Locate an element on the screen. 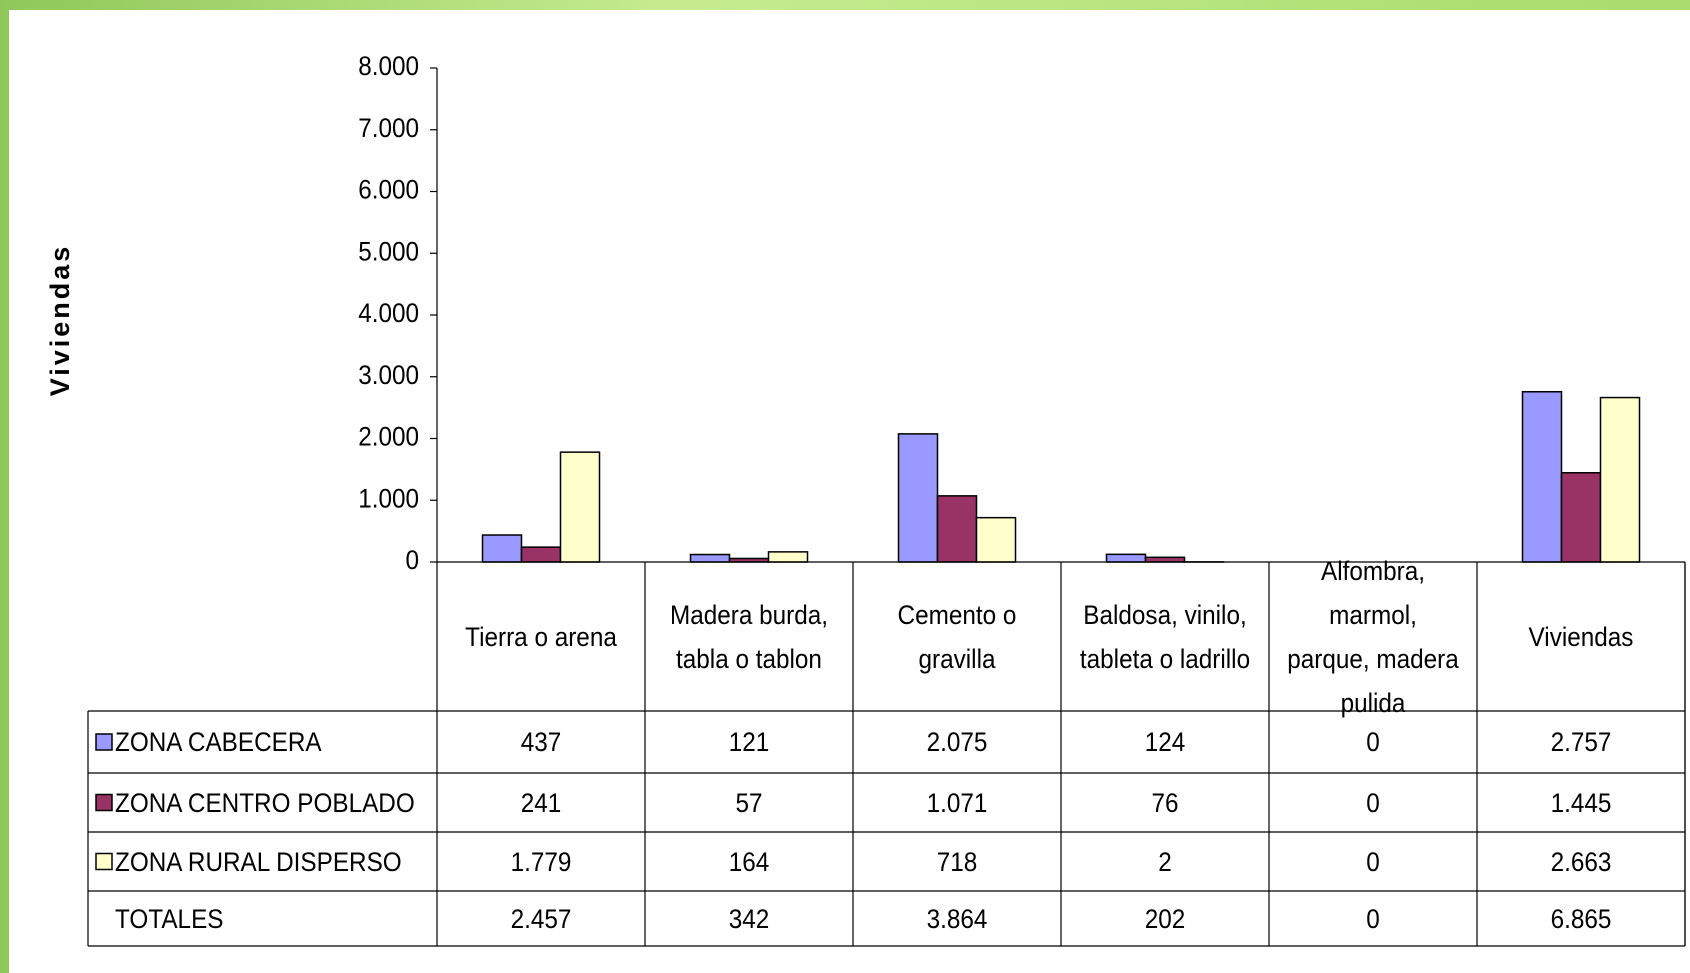 This screenshot has height=973, width=1690. x-category-label: Madera burda, tabla o tablon is located at coordinates (749, 636).